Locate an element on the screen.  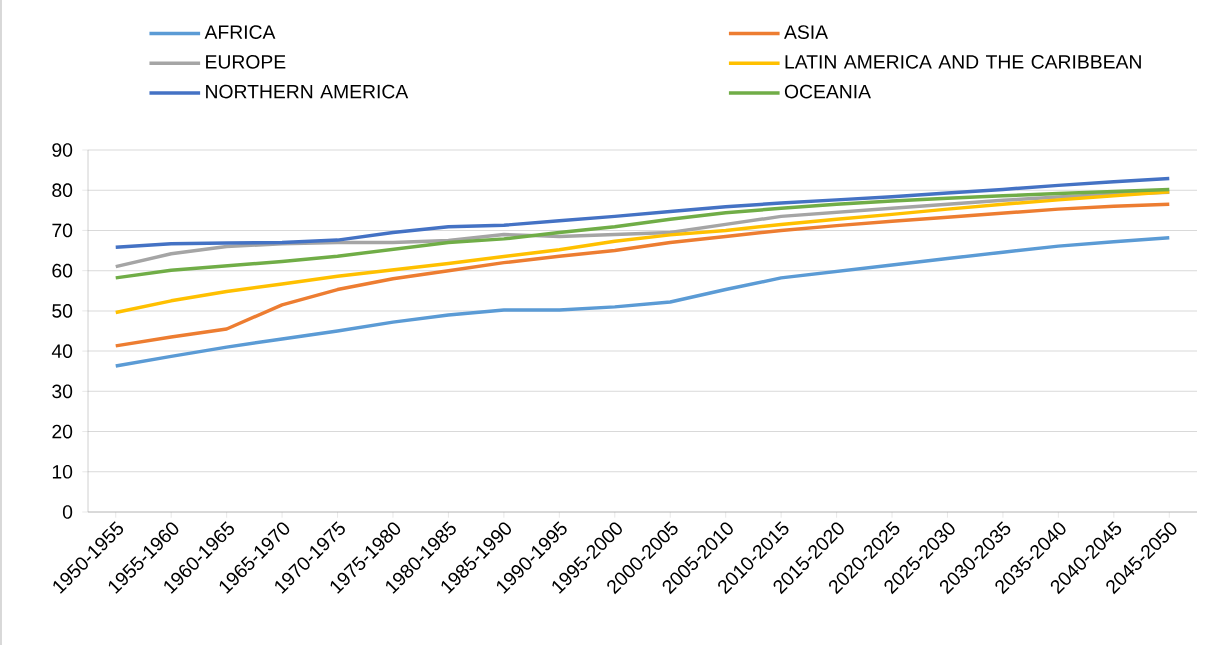
legend-label: LATIN AMERICA AND THE CARIBBEAN is located at coordinates (963, 62).